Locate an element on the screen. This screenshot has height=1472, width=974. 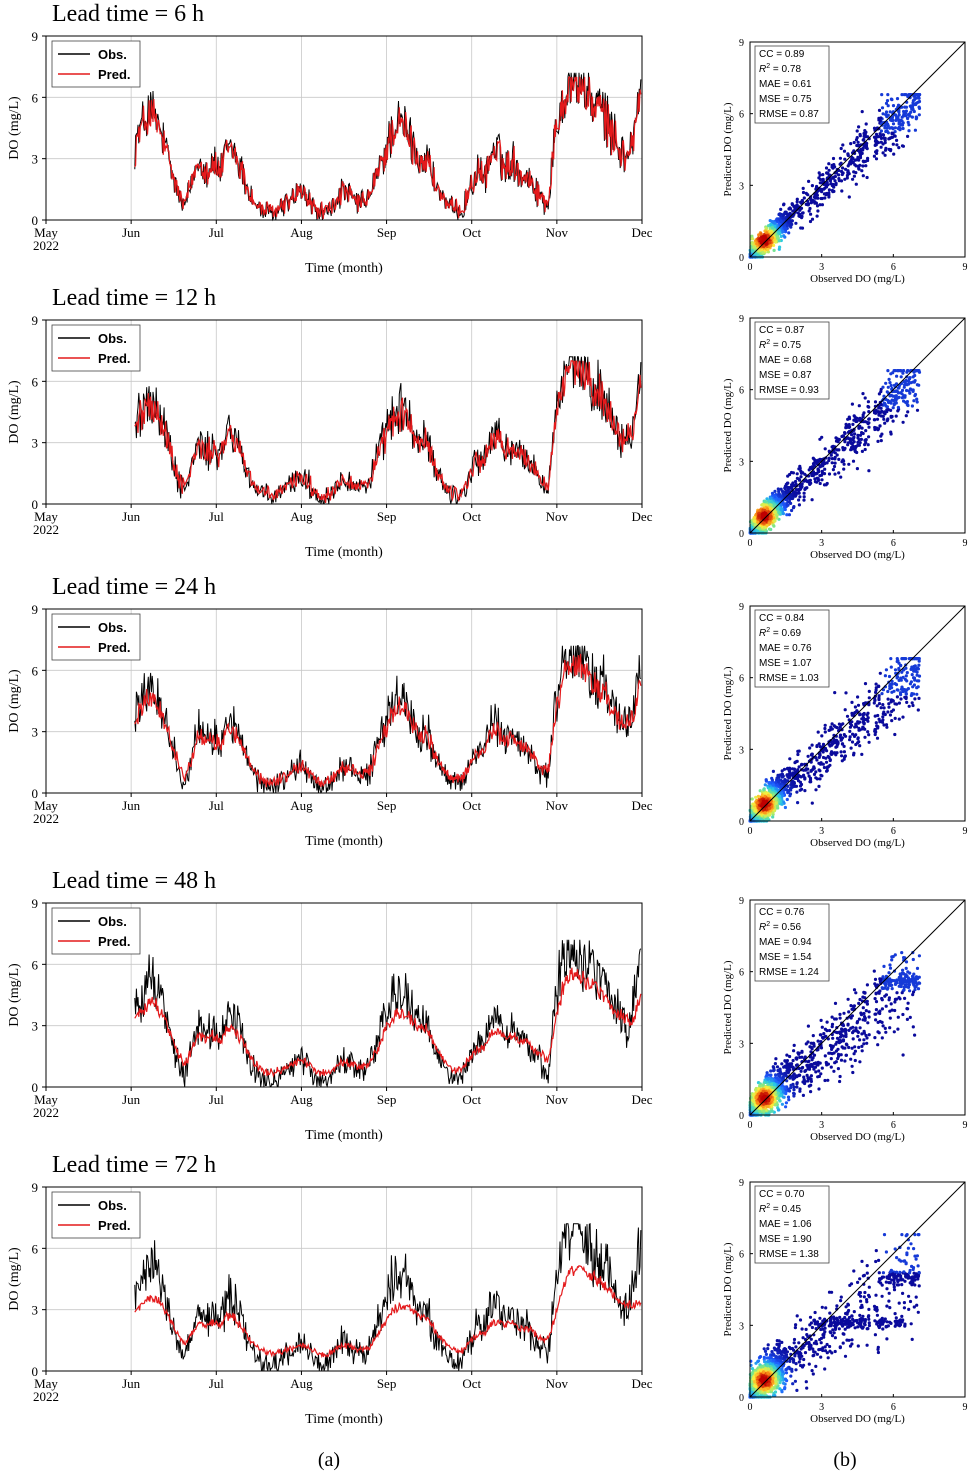
scatter-points is located at coordinates (835, 452).